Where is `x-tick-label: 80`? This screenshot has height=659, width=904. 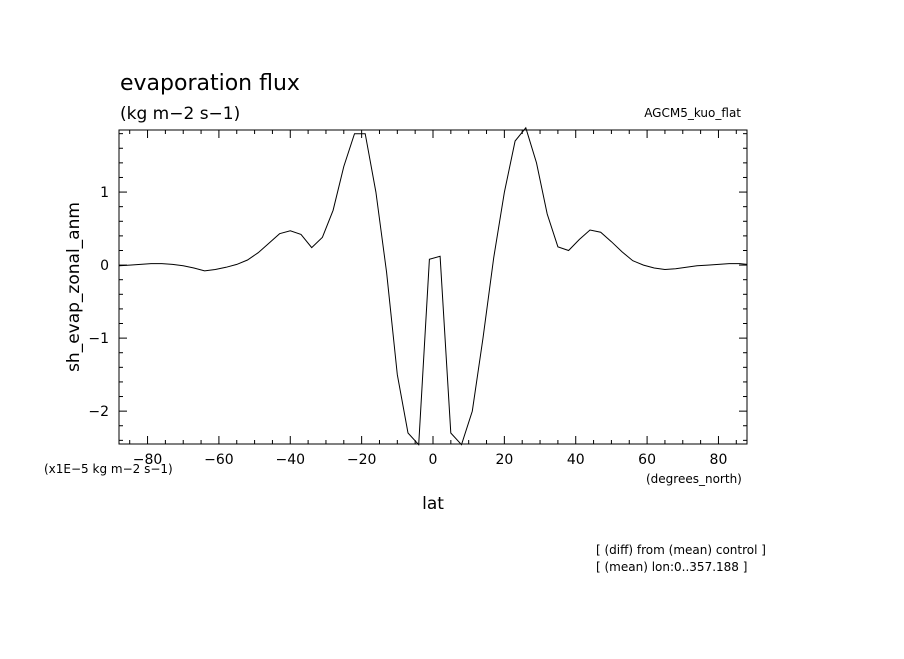
x-tick-label: 80 is located at coordinates (719, 460).